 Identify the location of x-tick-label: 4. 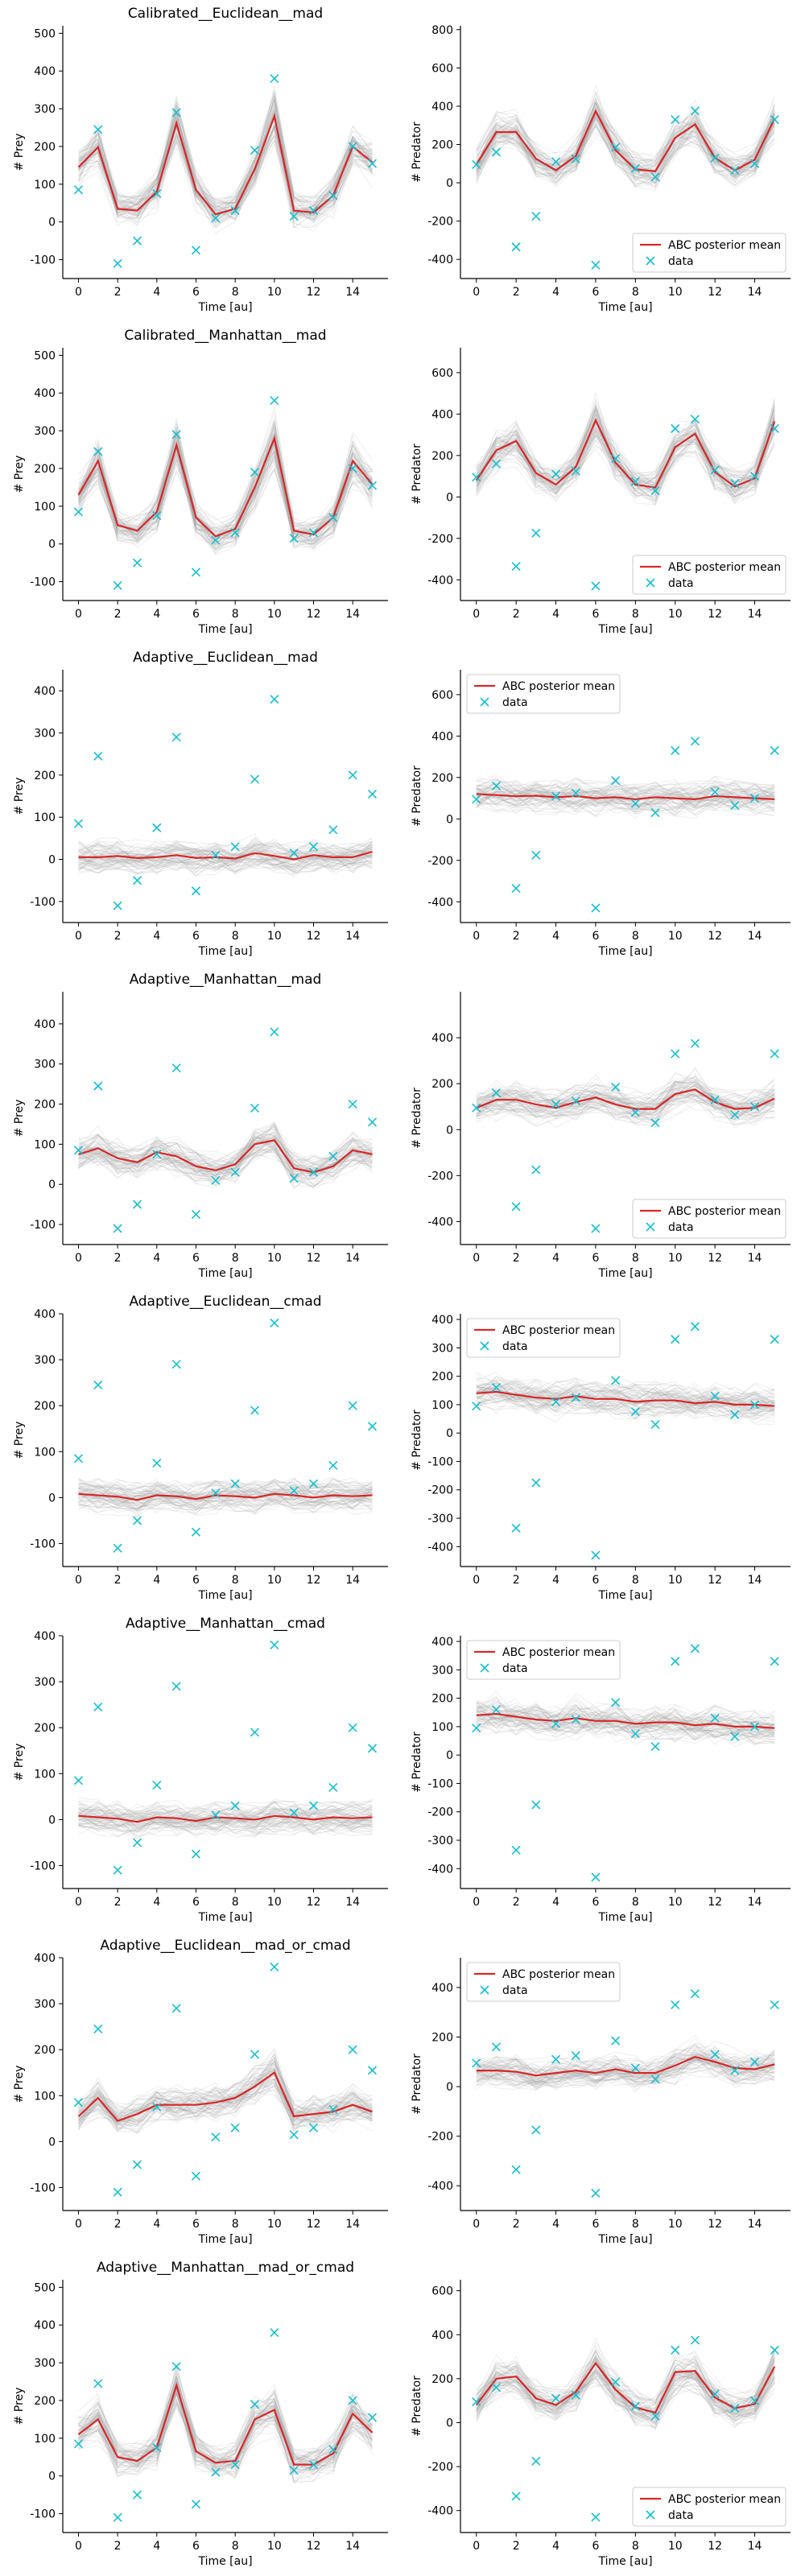
(156, 2546).